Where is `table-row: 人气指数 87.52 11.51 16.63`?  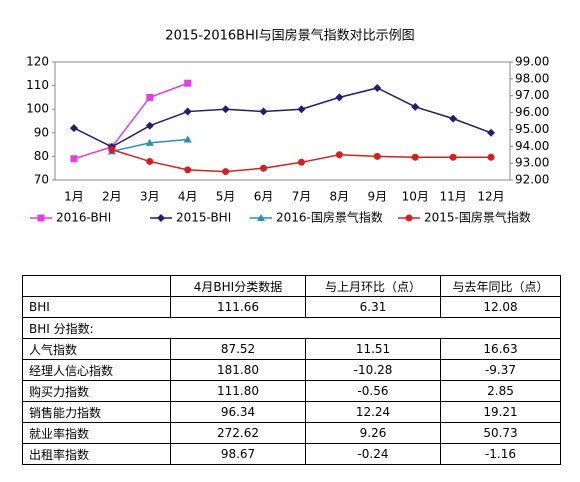
table-row: 人气指数 87.52 11.51 16.63 is located at coordinates (291, 349).